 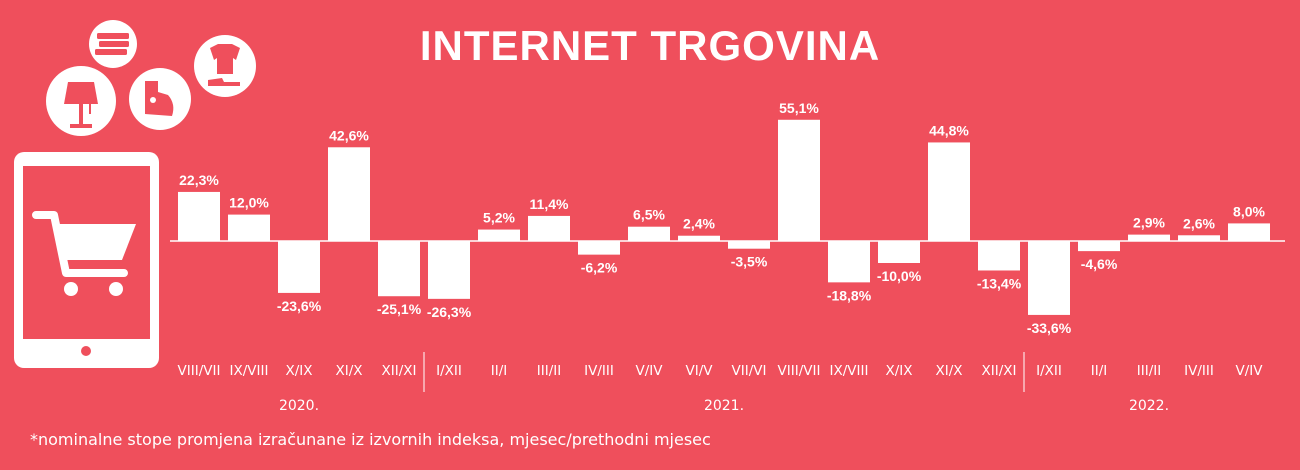 I want to click on data-label: 55,1%, so click(x=799, y=108).